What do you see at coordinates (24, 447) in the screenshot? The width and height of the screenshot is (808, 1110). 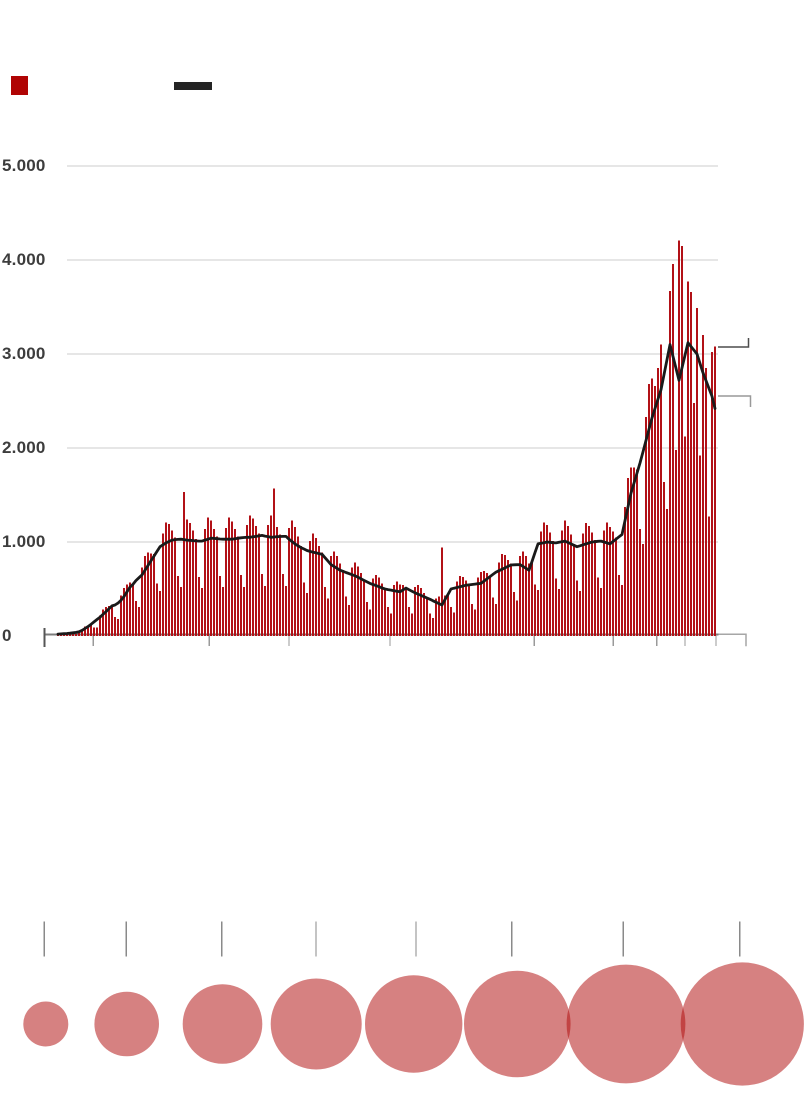 I see `y-axis-label: 2.000` at bounding box center [24, 447].